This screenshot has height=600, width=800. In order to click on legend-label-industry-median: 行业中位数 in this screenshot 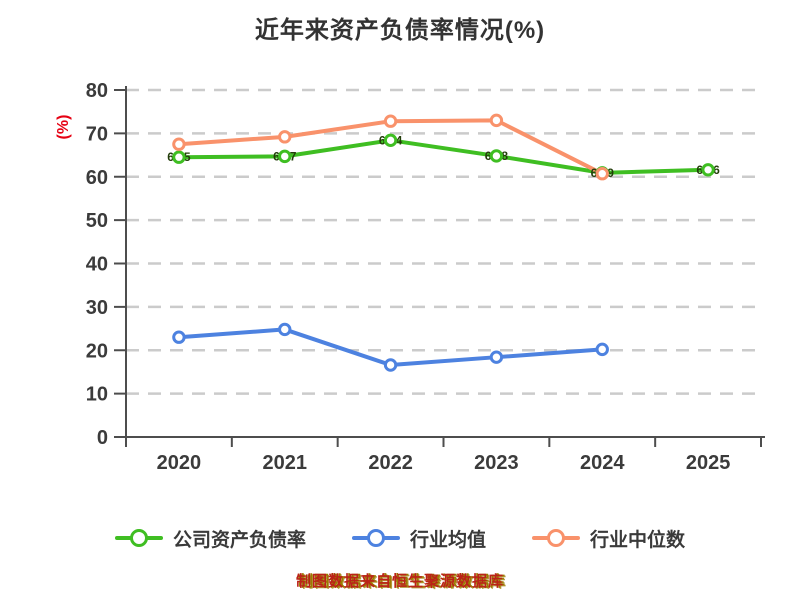, I will do `click(638, 540)`.